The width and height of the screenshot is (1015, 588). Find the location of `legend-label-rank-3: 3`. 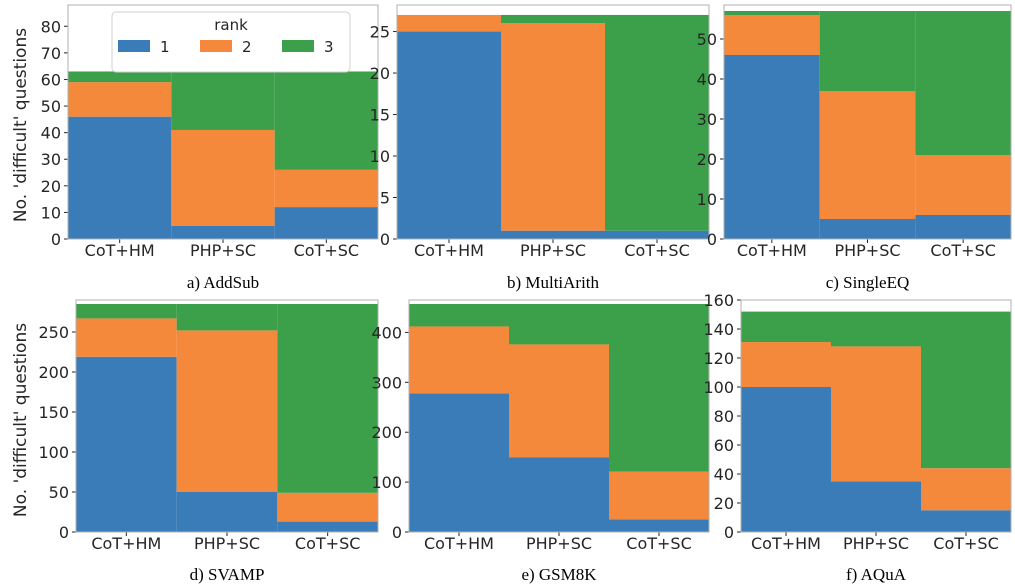

legend-label-rank-3: 3 is located at coordinates (329, 47).